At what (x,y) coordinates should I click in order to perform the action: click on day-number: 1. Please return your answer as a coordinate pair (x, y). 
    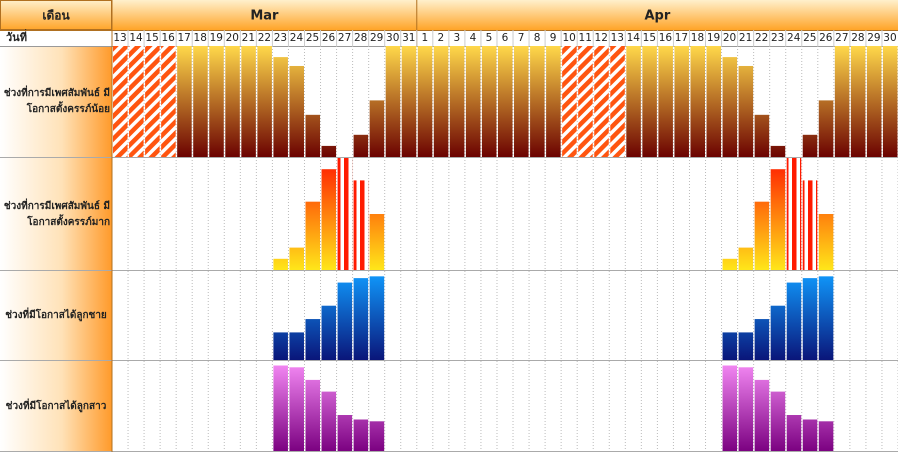
    Looking at the image, I should click on (424, 38).